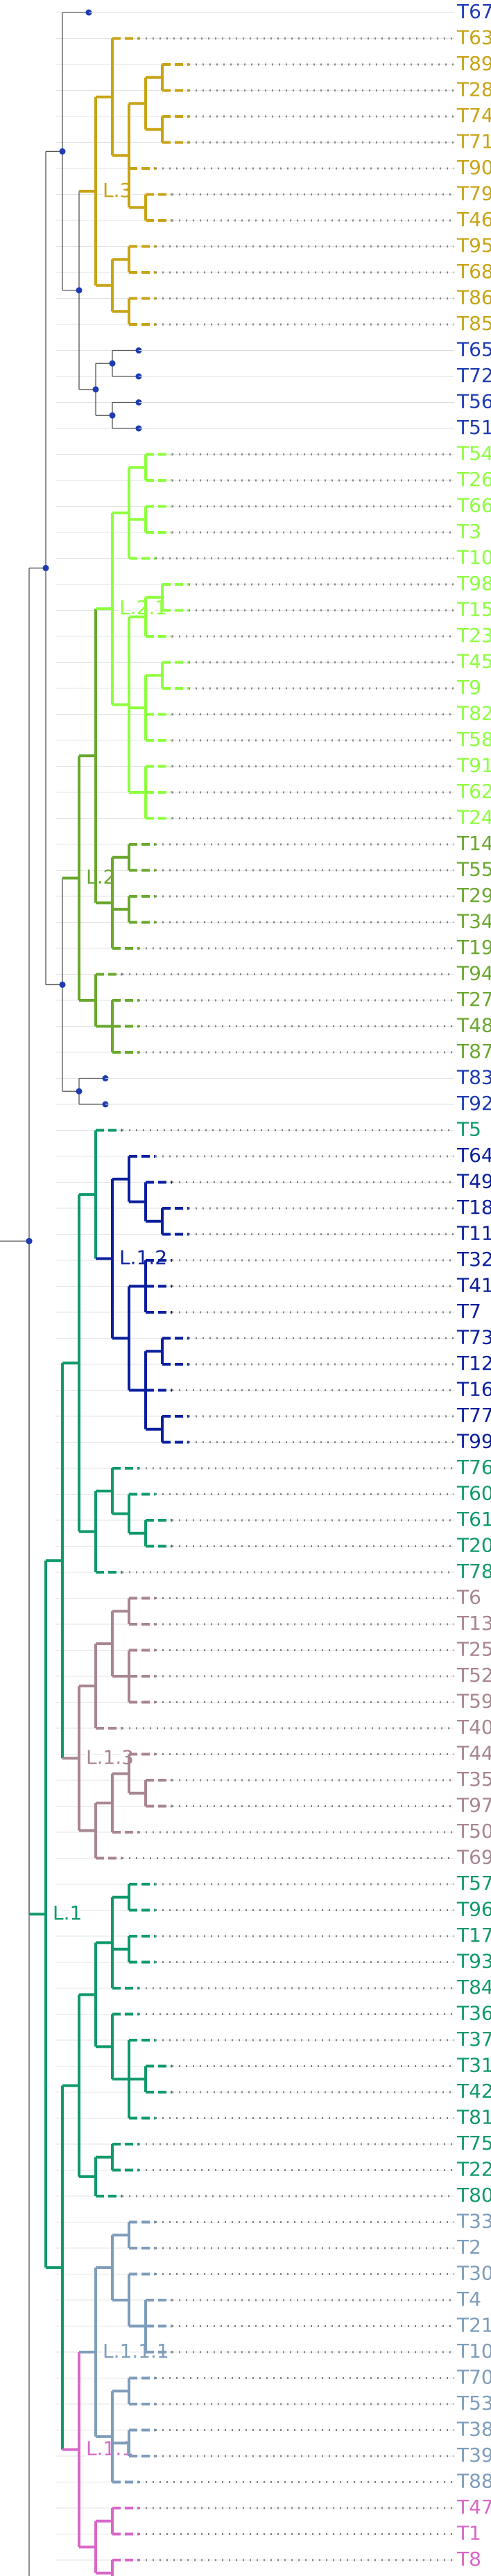  What do you see at coordinates (473, 63) in the screenshot?
I see `leaf-label: T89` at bounding box center [473, 63].